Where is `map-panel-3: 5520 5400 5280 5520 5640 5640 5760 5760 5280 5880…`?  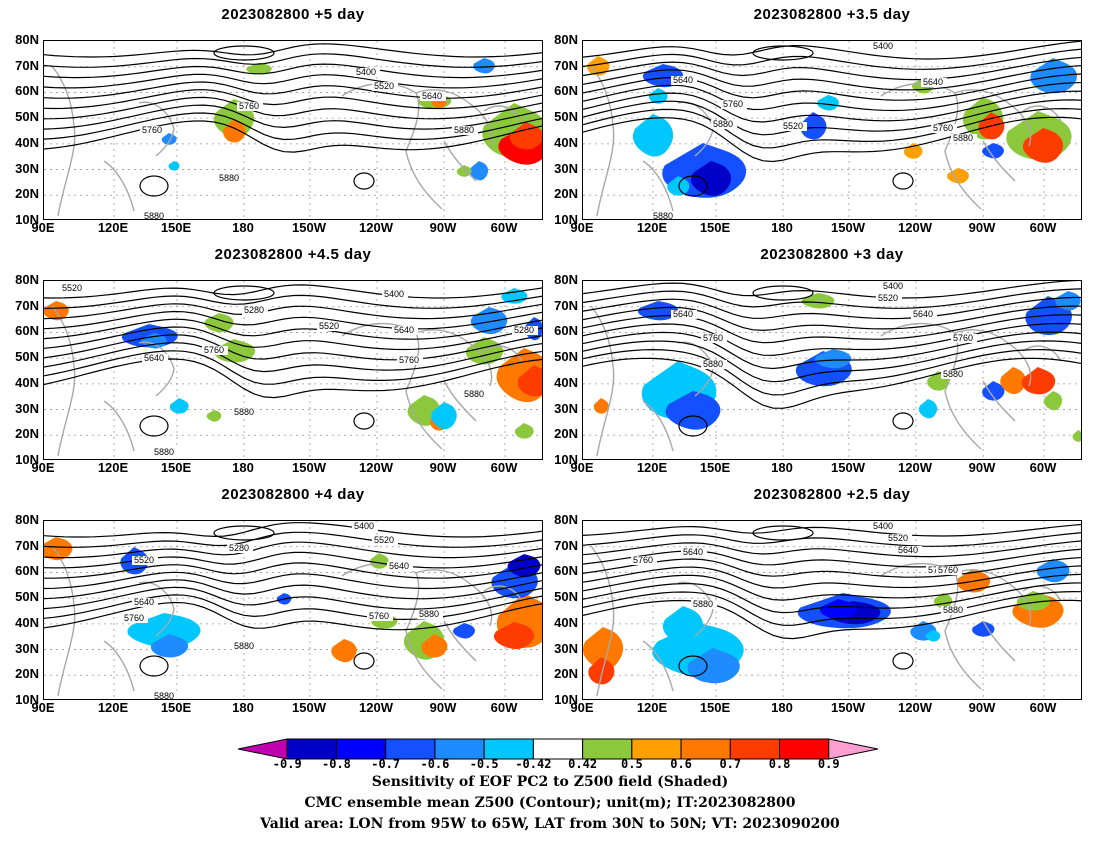
map-panel-3: 5520 5400 5280 5520 5640 5640 5760 5760 5280 5880… is located at coordinates (293, 370).